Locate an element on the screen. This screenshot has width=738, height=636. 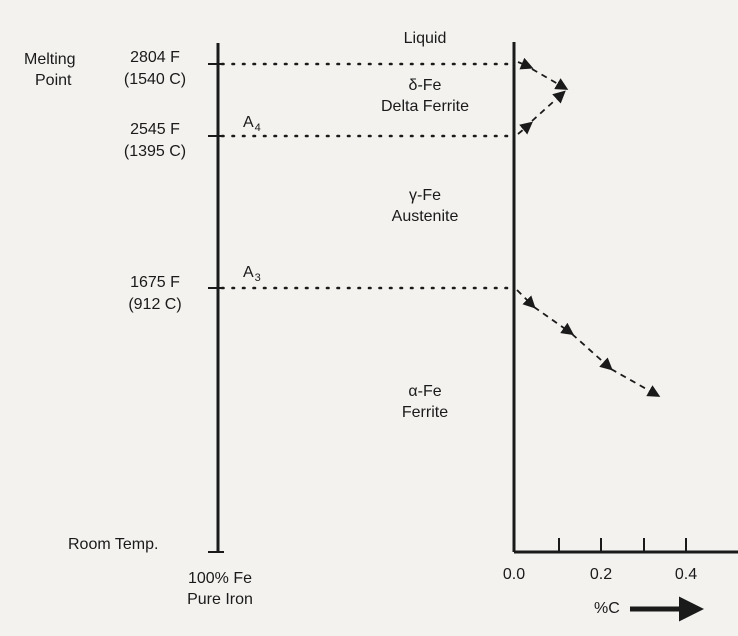
alpha-ferrite-label: α-Fe Ferrite is located at coordinates (425, 402).